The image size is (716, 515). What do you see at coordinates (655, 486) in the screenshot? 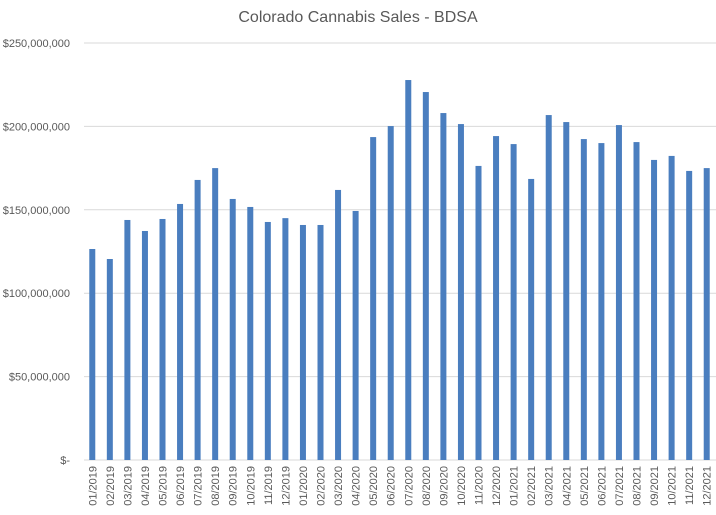
I see `x-tick-label: 09/2021` at bounding box center [655, 486].